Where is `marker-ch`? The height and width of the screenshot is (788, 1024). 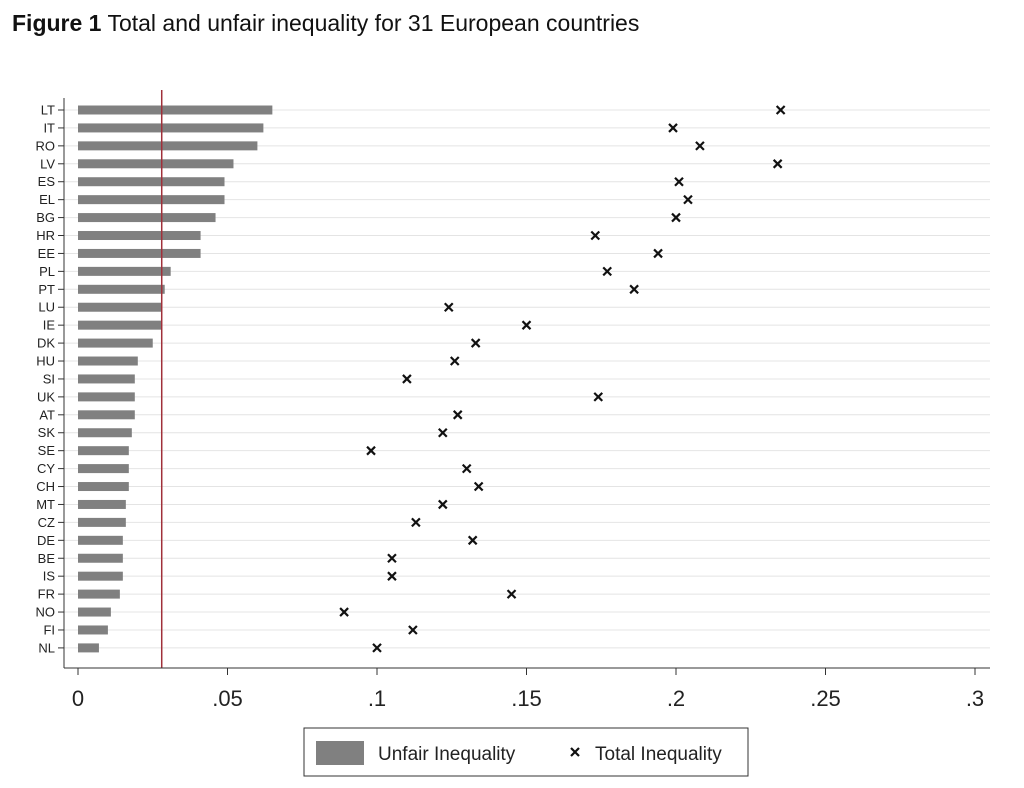
marker-ch is located at coordinates (478, 486).